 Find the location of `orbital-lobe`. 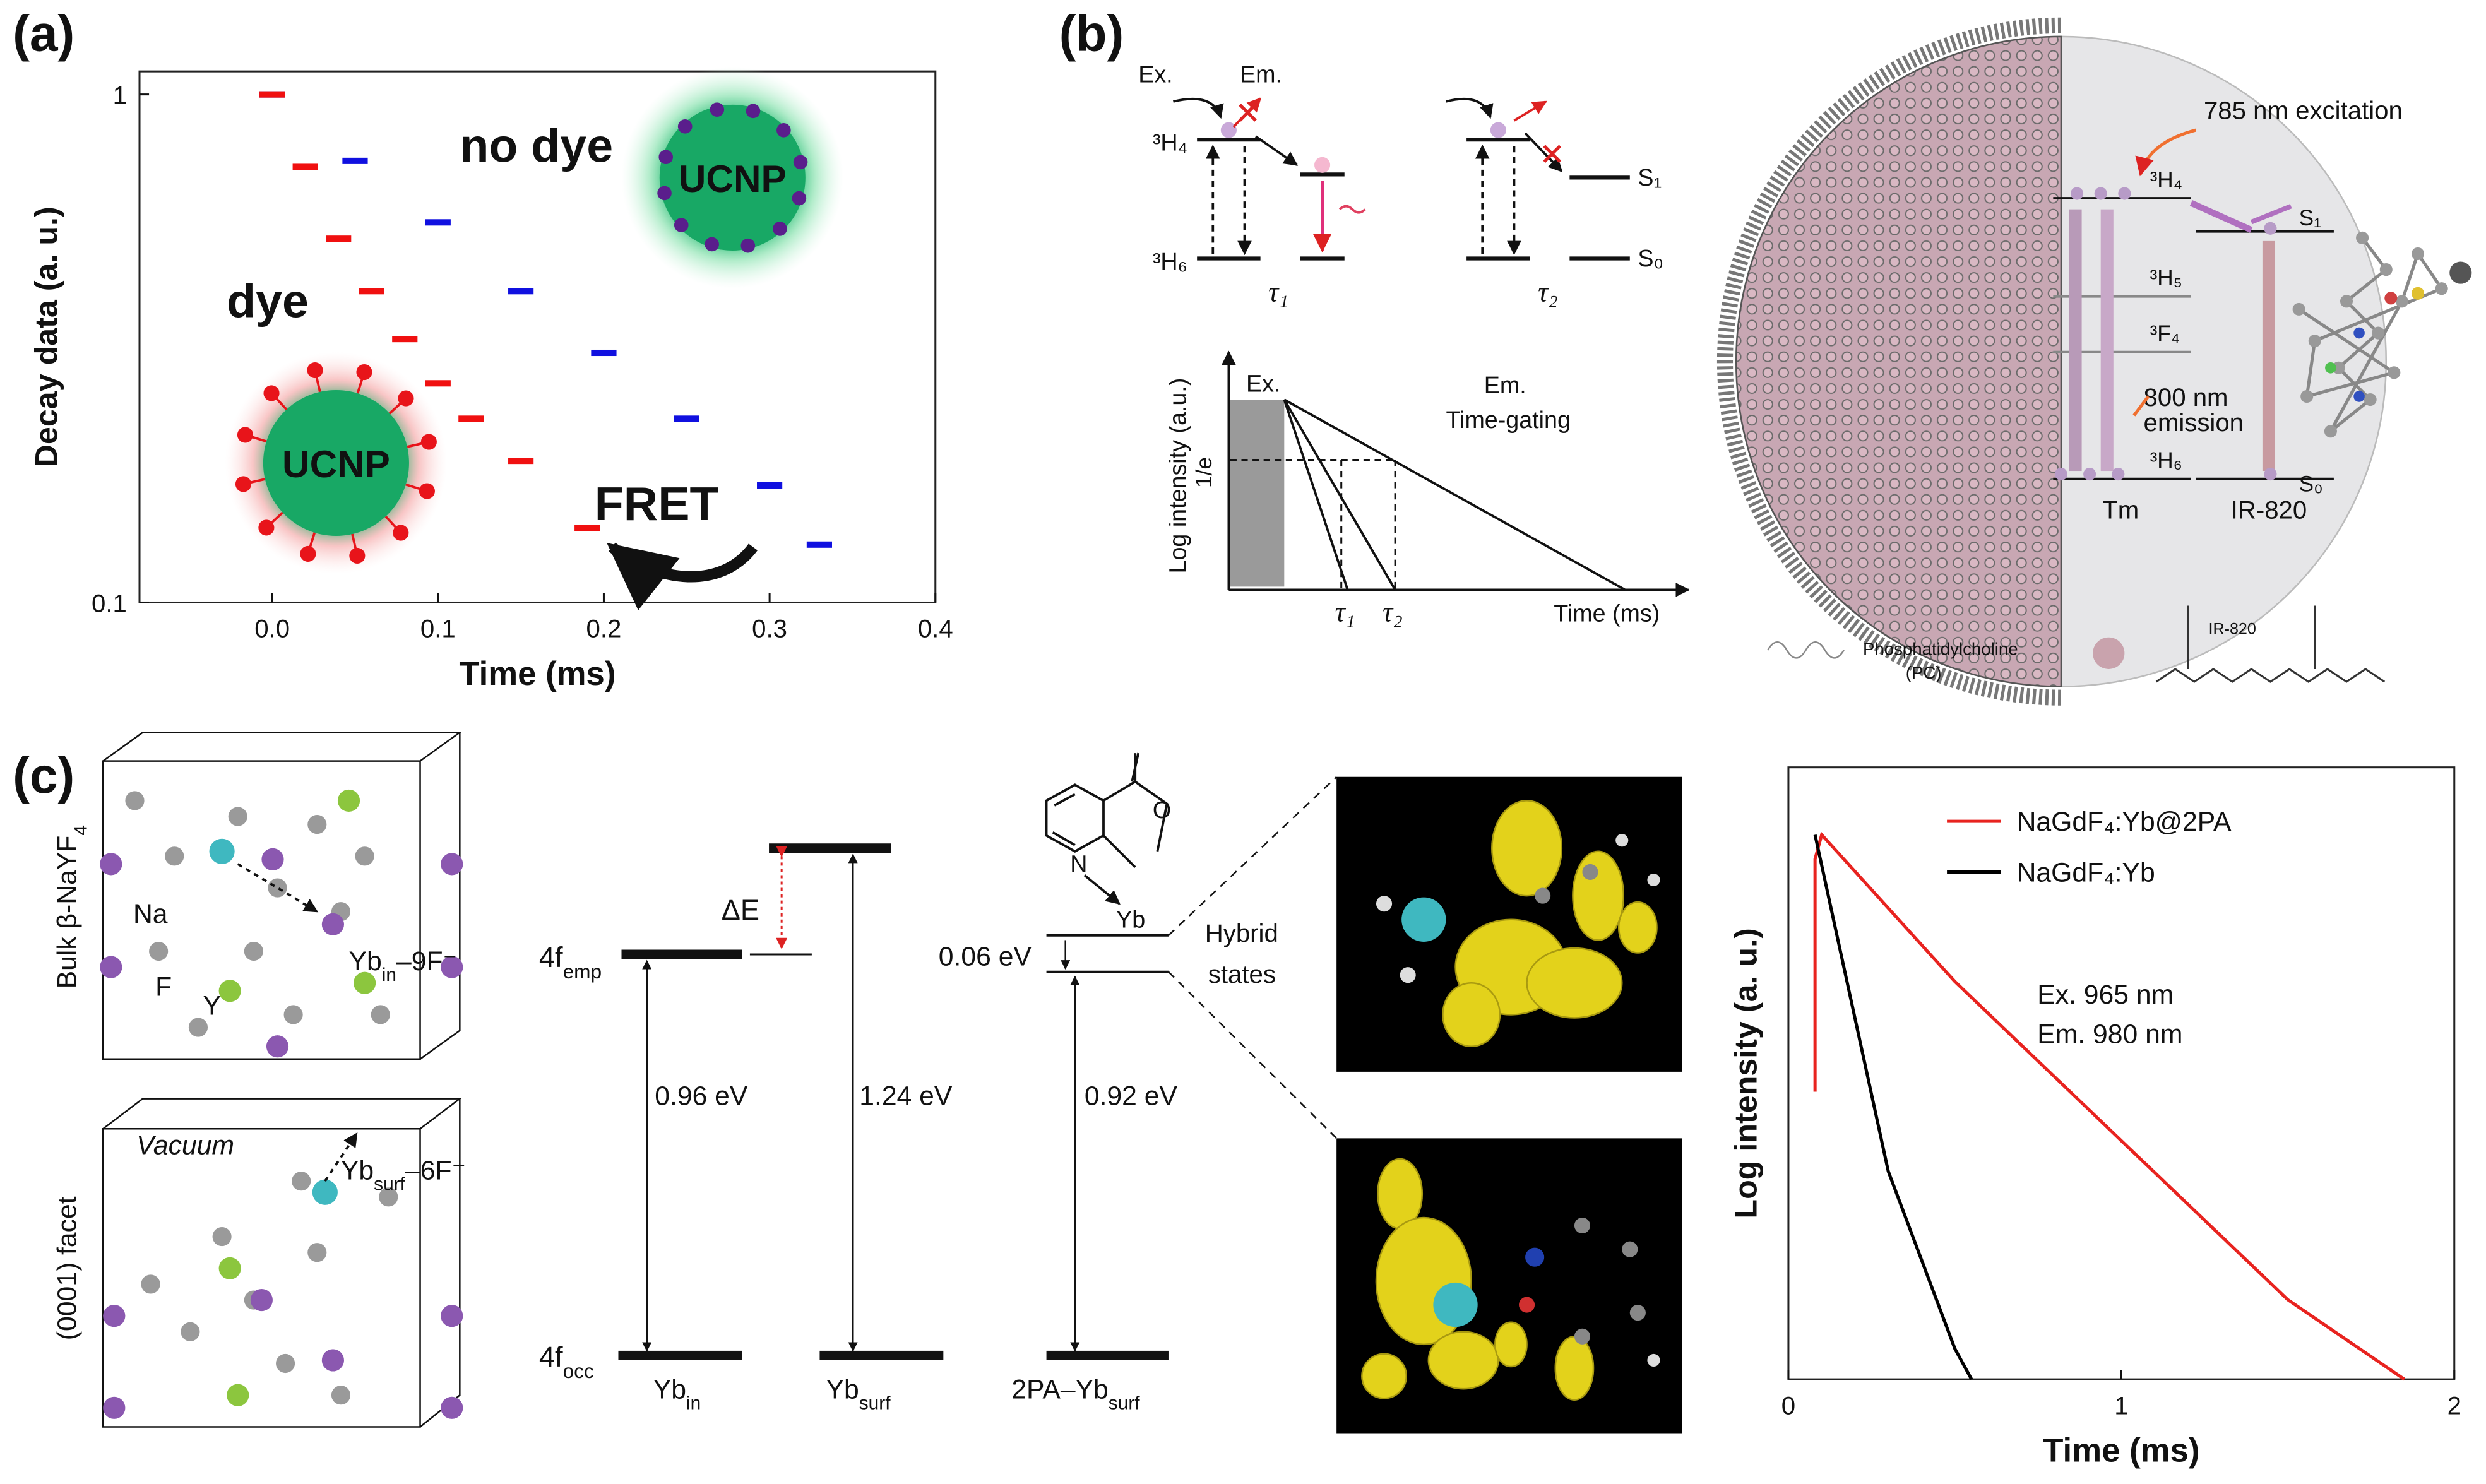

orbital-lobe is located at coordinates (1574, 983).